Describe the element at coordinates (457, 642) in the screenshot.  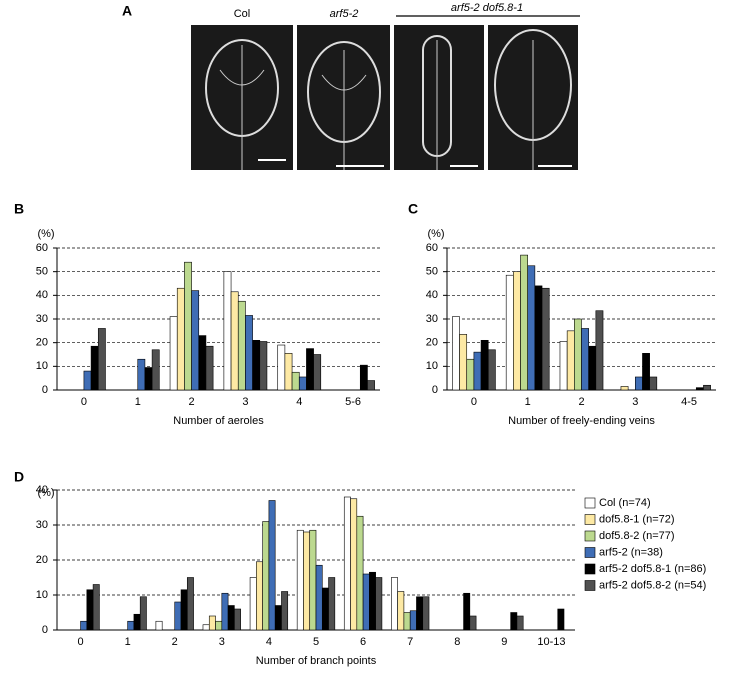
I see `x-tick-label: 8` at that location.